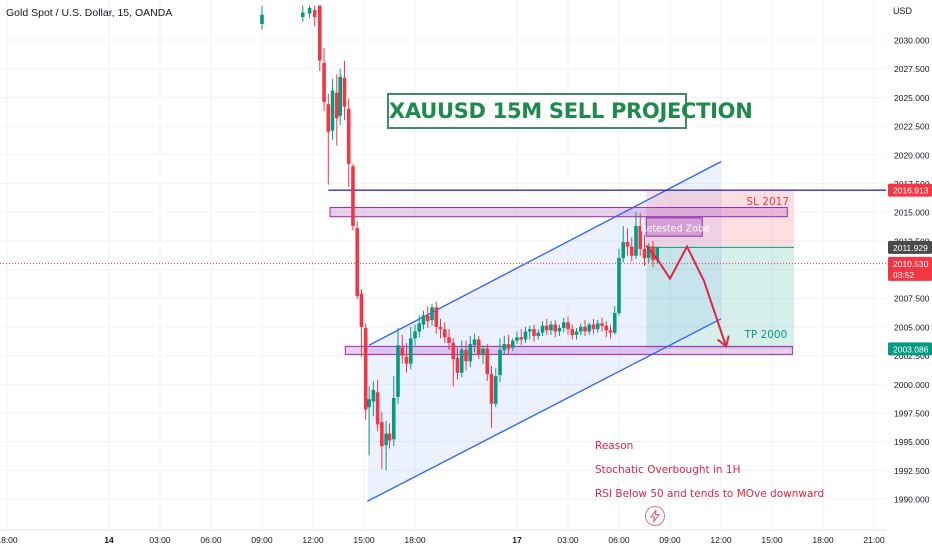  Describe the element at coordinates (570, 111) in the screenshot. I see `projection-title: XAUUSD 15M SELL PROJECTION` at that location.